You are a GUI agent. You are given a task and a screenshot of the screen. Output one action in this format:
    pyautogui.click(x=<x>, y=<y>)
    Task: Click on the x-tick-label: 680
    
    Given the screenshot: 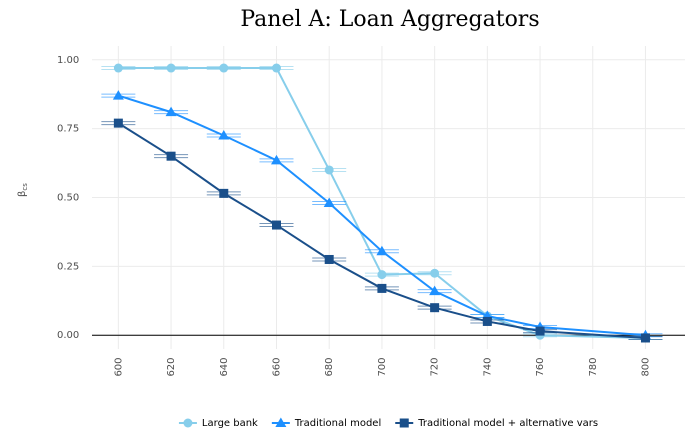 What is the action you would take?
    pyautogui.click(x=329, y=366)
    